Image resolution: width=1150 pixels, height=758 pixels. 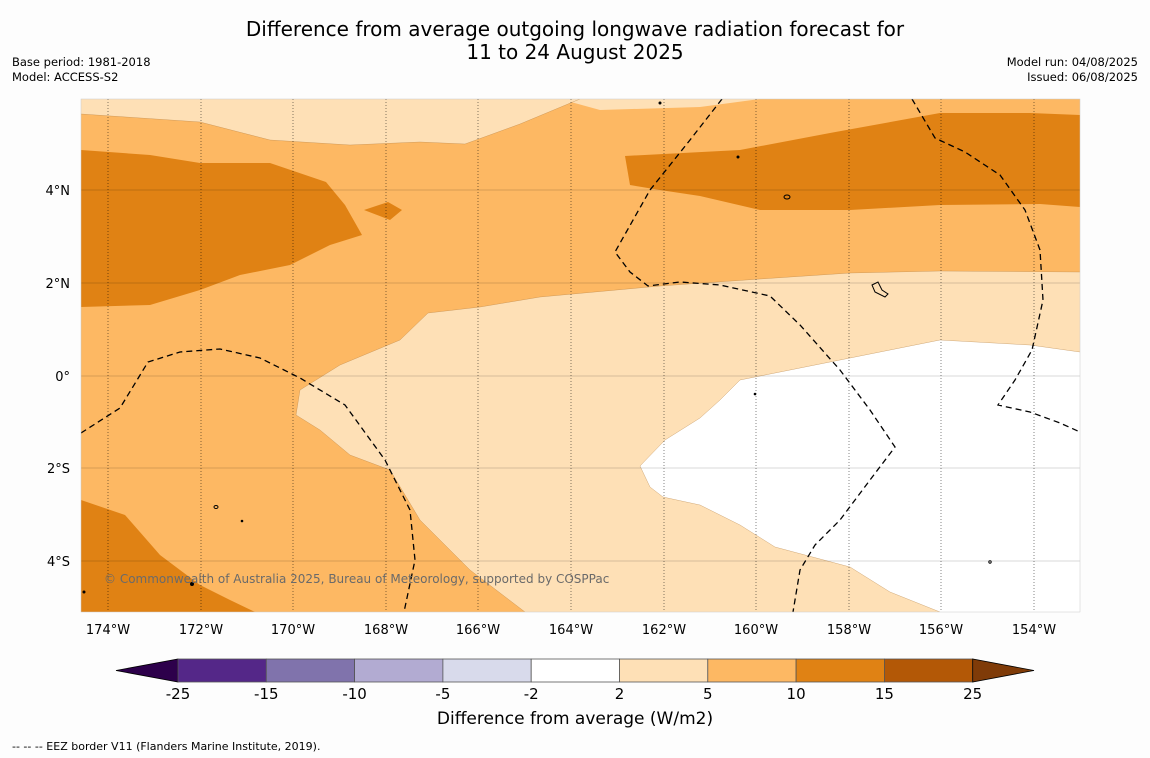 What do you see at coordinates (221, 228) in the screenshot?
I see `anomaly-fill-10-15-west` at bounding box center [221, 228].